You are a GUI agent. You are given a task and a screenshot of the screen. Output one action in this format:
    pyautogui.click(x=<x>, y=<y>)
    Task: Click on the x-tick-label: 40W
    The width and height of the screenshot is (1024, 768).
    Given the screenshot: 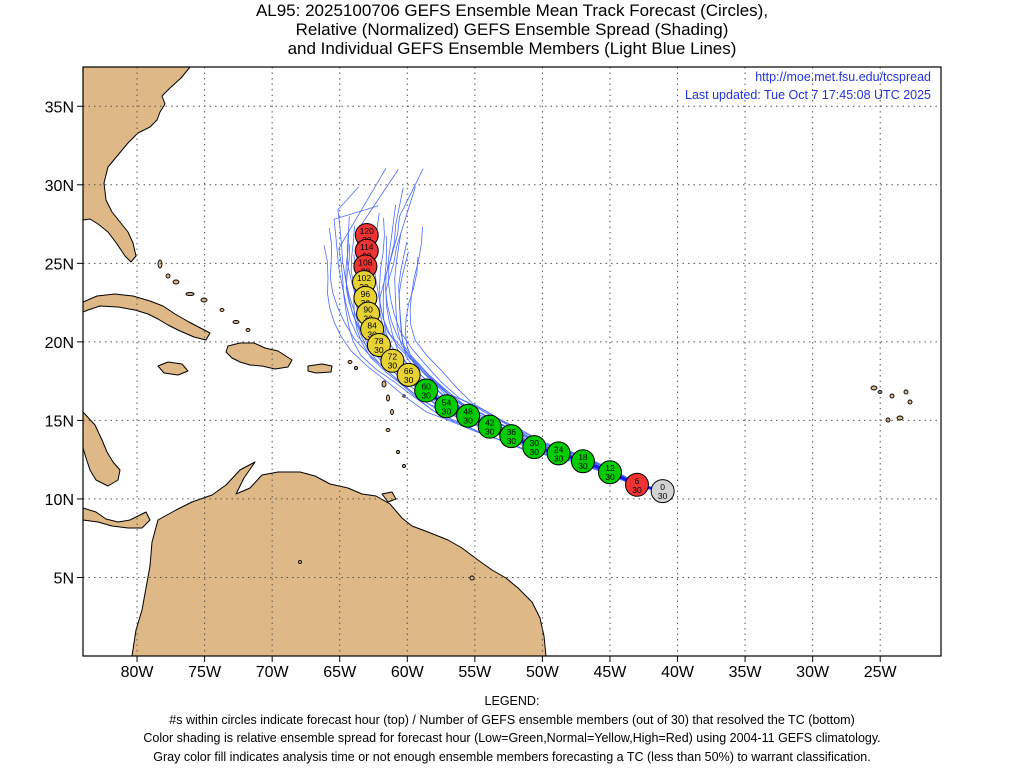 What is the action you would take?
    pyautogui.click(x=678, y=672)
    